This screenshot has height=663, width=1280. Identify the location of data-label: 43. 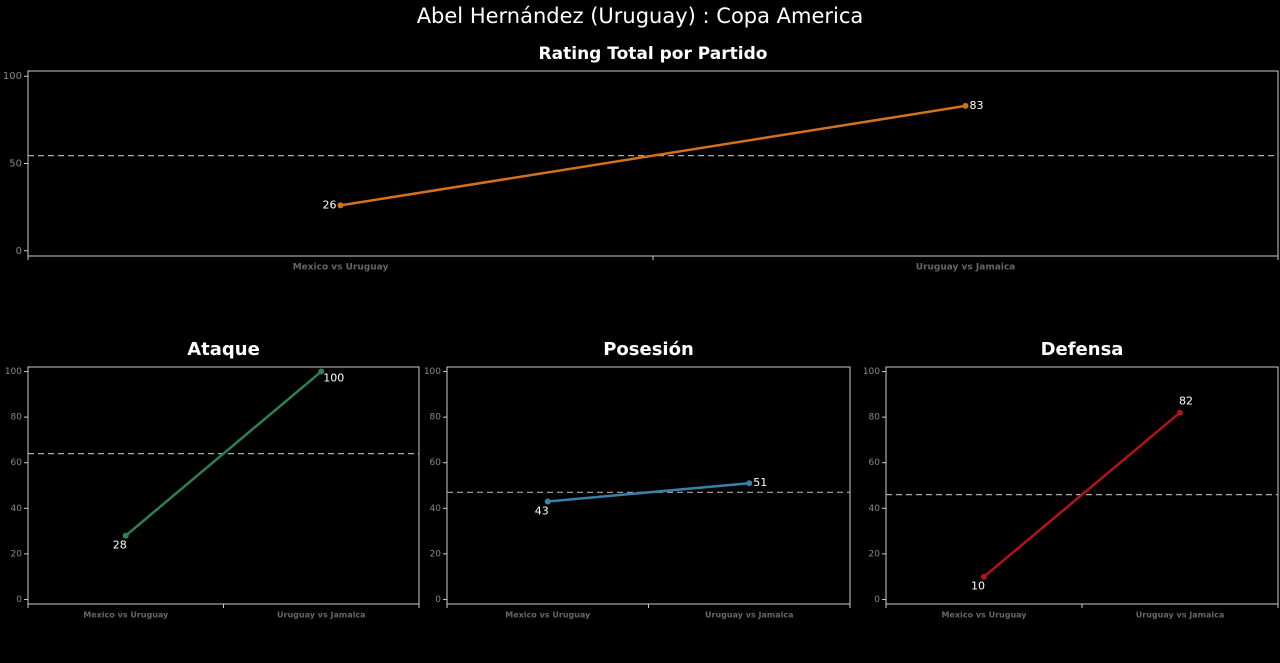
(542, 510).